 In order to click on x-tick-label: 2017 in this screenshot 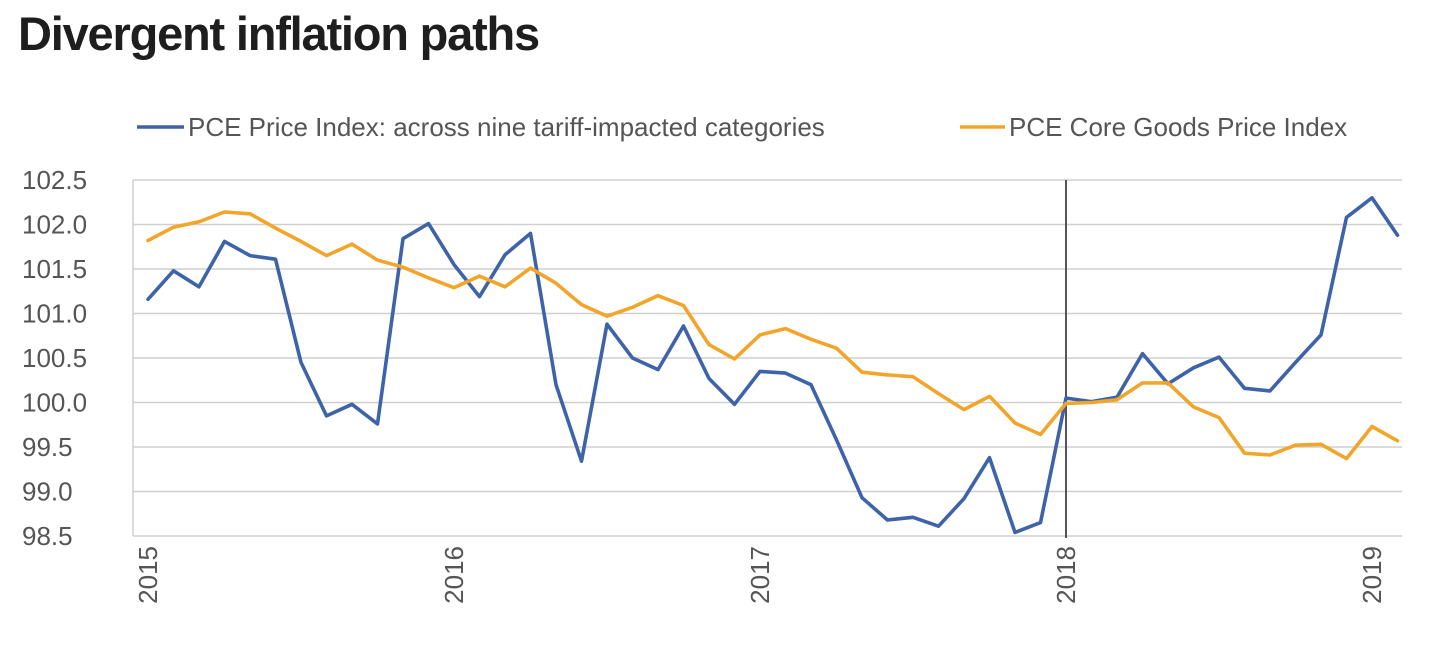, I will do `click(760, 575)`.